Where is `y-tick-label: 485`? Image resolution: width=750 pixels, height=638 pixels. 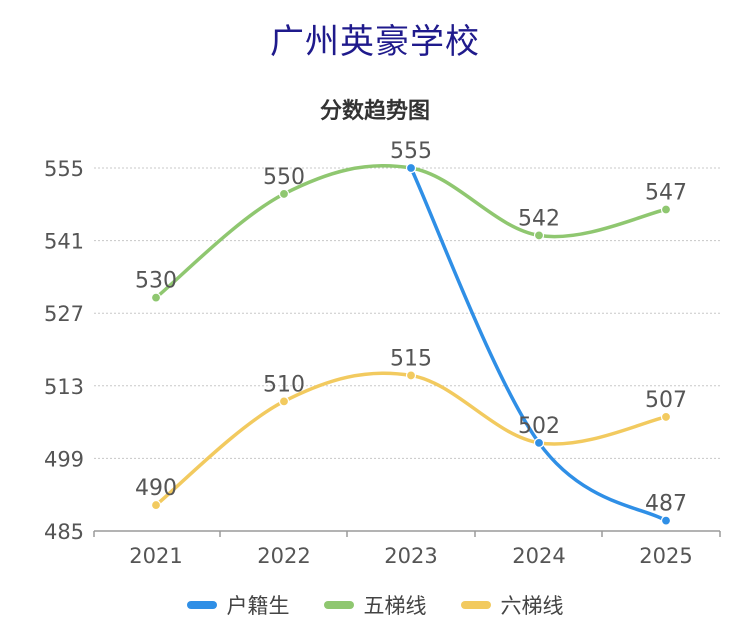
y-tick-label: 485 is located at coordinates (64, 532).